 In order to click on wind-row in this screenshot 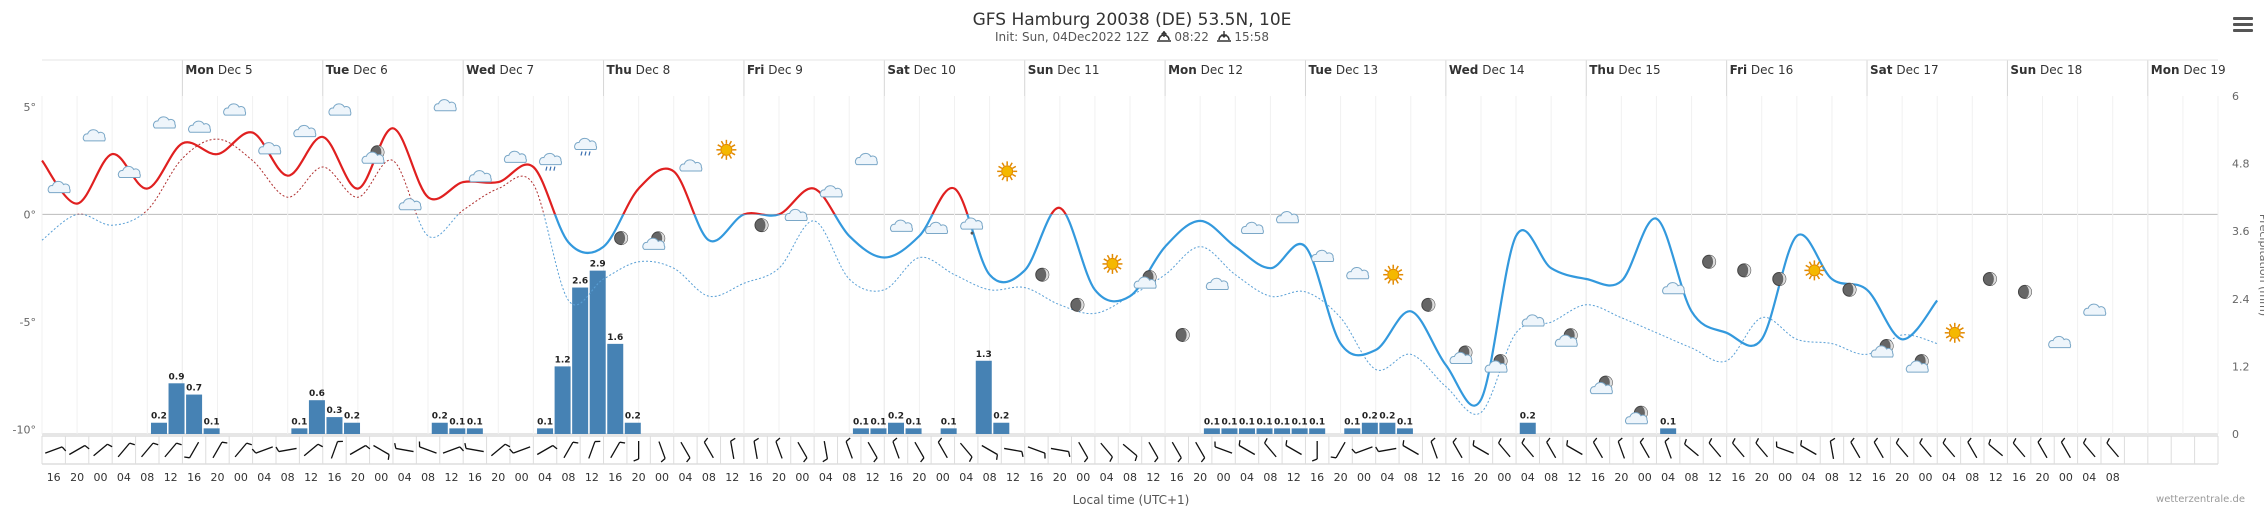, I will do `click(1130, 450)`.